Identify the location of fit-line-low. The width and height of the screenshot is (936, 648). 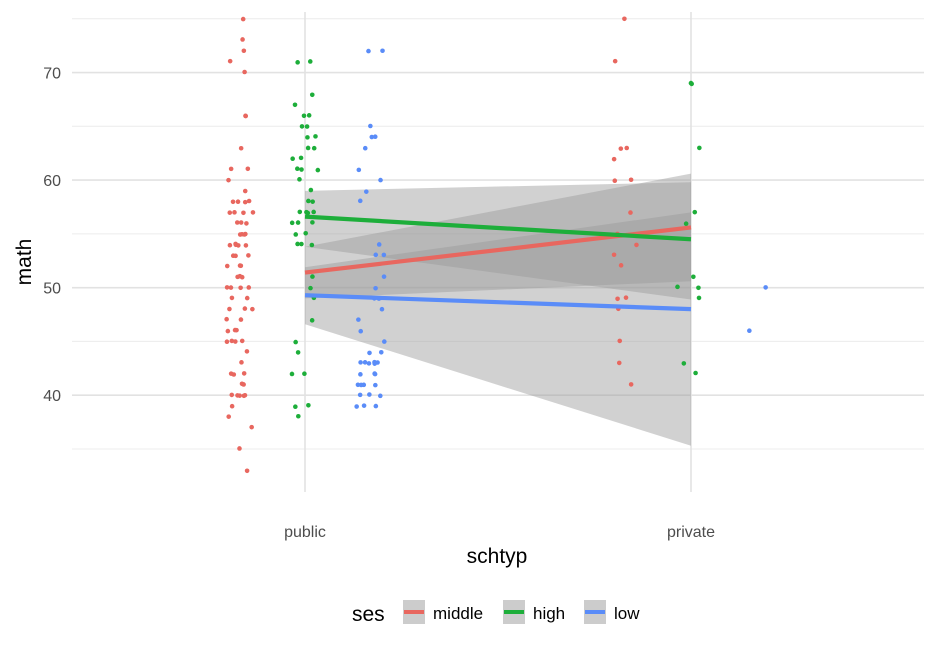
(498, 302).